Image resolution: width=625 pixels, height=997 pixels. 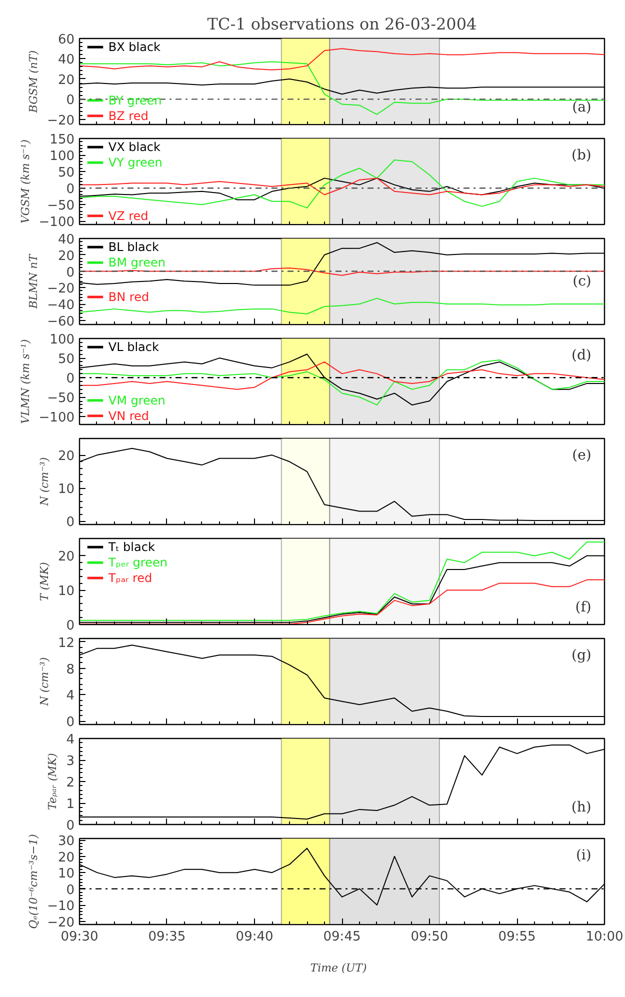 What do you see at coordinates (70, 783) in the screenshot?
I see `y-tick-label: 2` at bounding box center [70, 783].